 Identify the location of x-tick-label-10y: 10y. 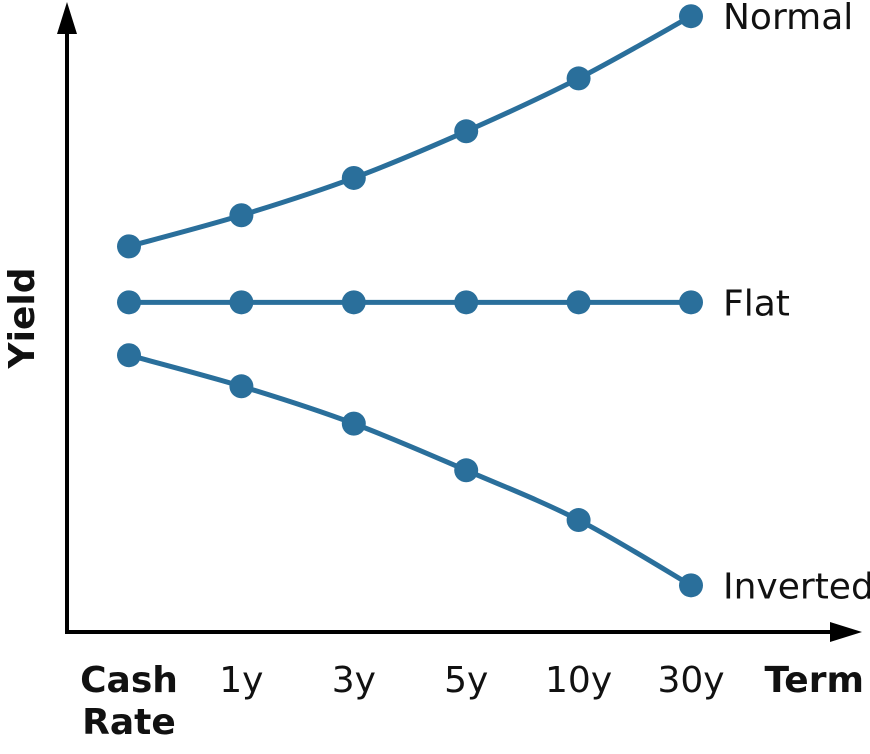
(578, 680).